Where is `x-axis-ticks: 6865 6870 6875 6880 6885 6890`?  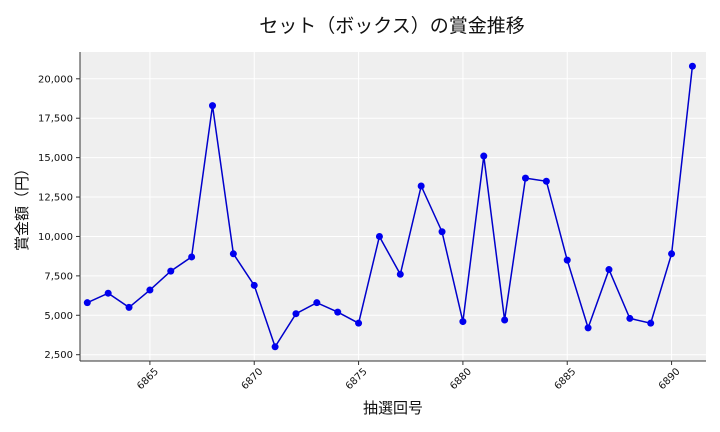 x-axis-ticks: 6865 6870 6875 6880 6885 6890 is located at coordinates (409, 376).